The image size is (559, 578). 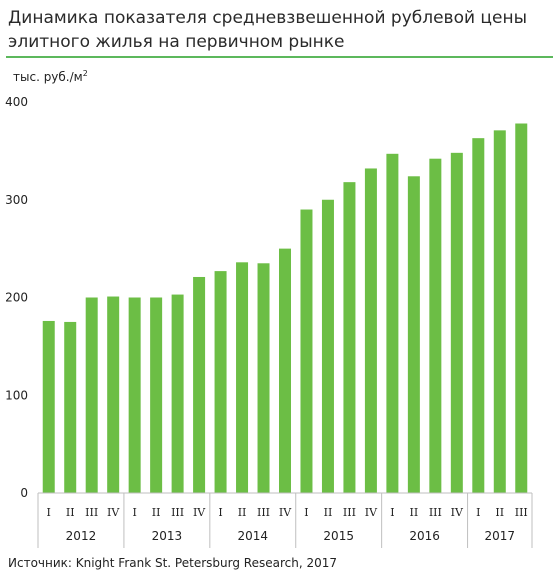 What do you see at coordinates (16, 102) in the screenshot?
I see `y-tick-label: 400` at bounding box center [16, 102].